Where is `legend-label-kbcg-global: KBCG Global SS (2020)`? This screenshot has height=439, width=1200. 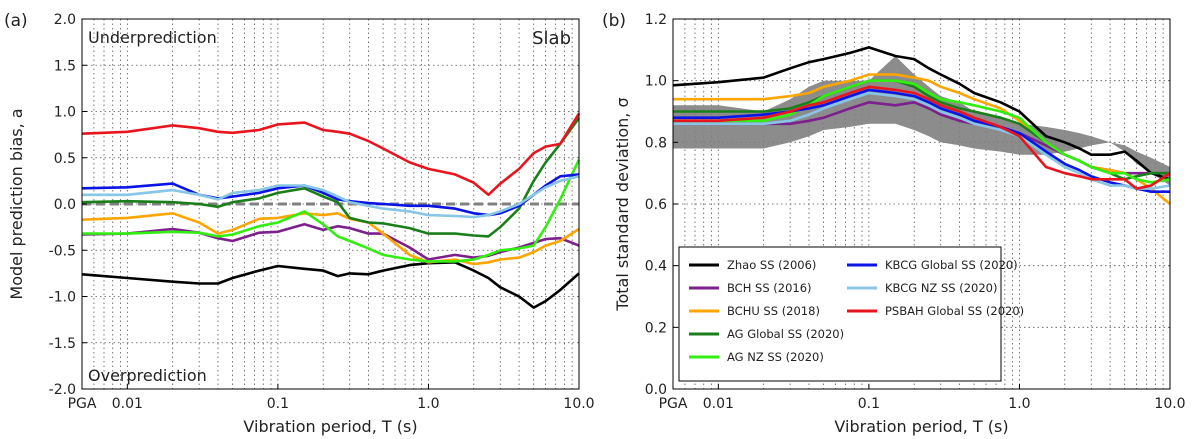 legend-label-kbcg-global: KBCG Global SS (2020) is located at coordinates (951, 265).